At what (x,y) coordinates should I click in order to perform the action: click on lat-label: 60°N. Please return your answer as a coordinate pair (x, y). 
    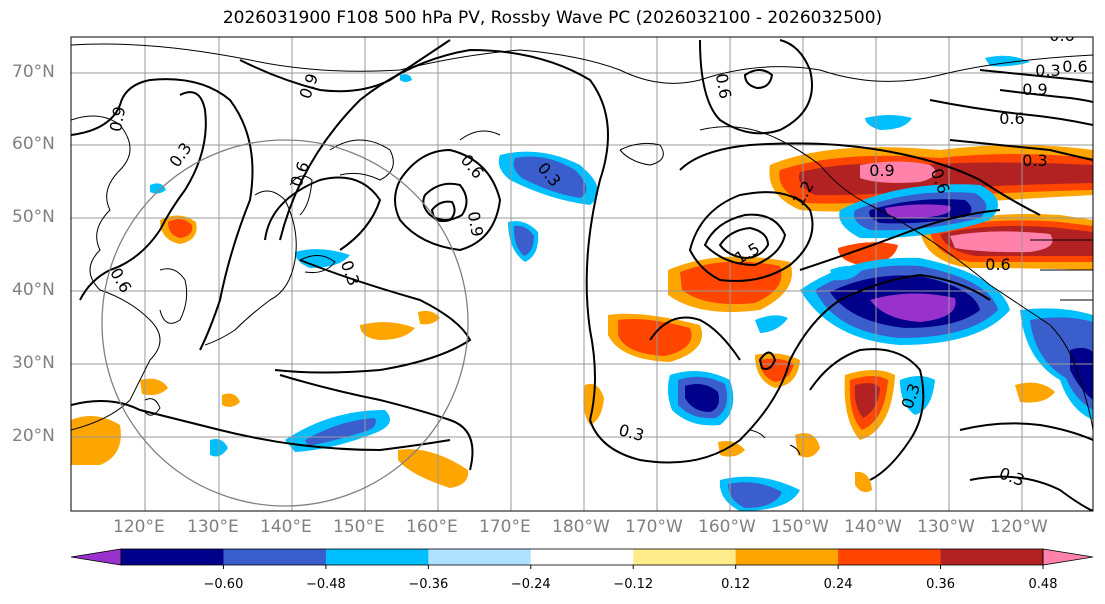
    Looking at the image, I should click on (33, 144).